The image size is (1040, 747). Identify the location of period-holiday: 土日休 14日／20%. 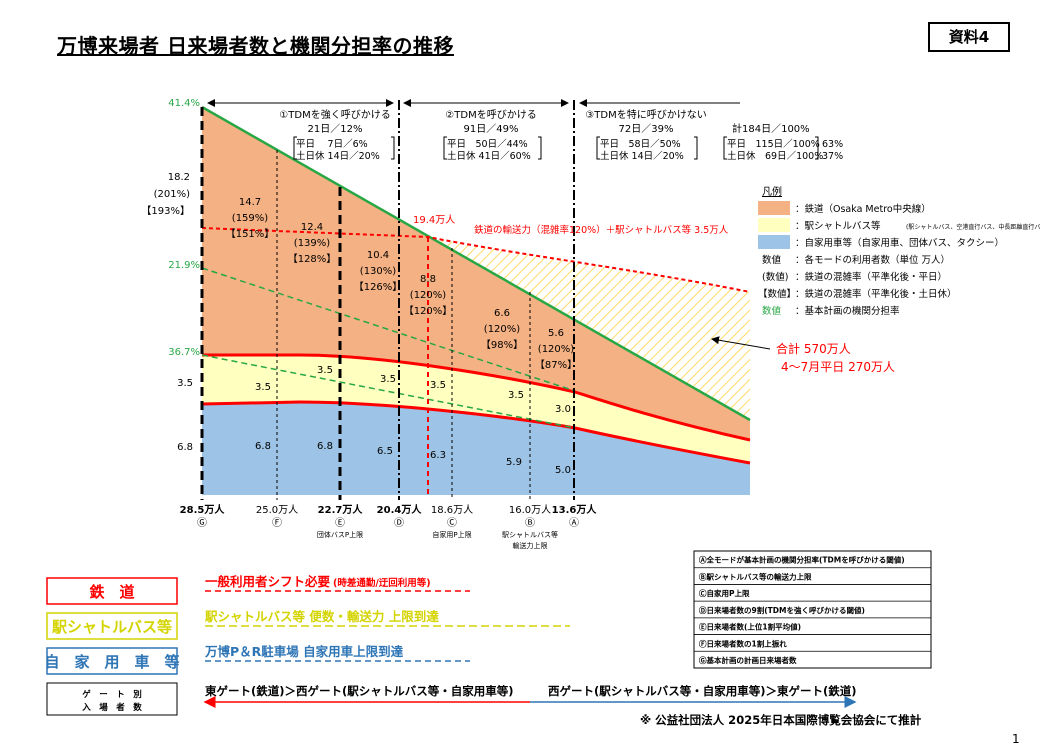
(338, 156).